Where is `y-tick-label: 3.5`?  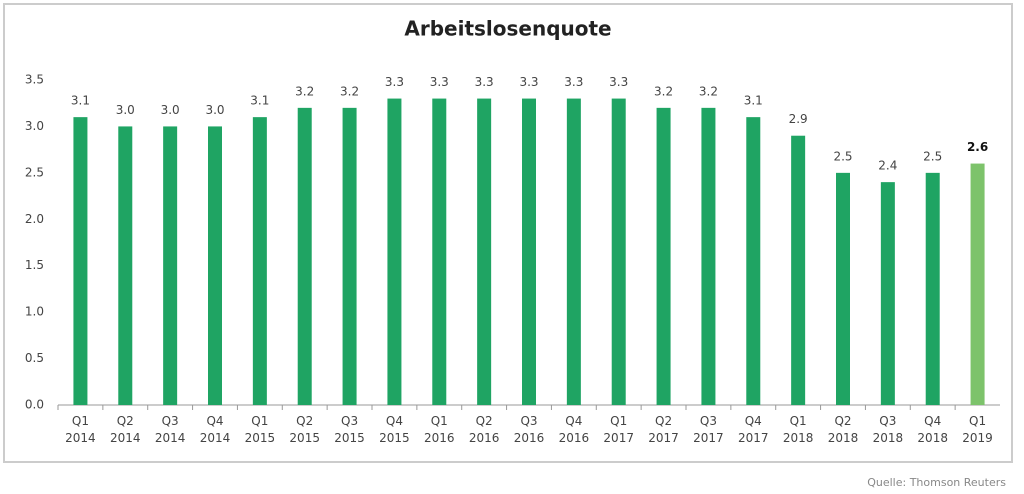 y-tick-label: 3.5 is located at coordinates (34, 80).